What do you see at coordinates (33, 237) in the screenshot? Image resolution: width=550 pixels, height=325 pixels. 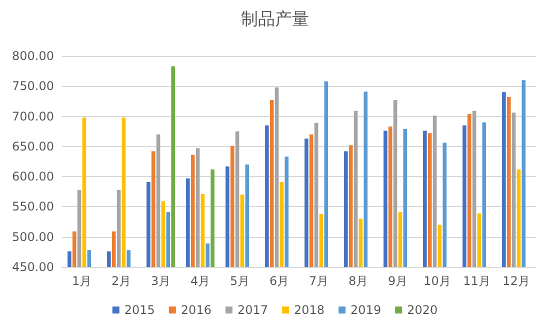 I see `y-tick-label: 500.00` at bounding box center [33, 237].